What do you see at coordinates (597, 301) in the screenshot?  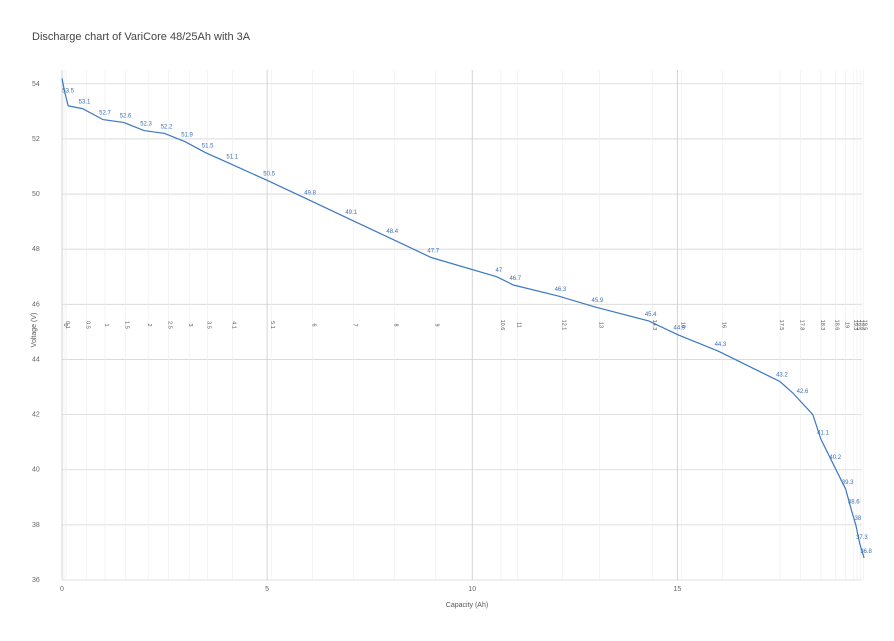 I see `data-label: 45.9` at bounding box center [597, 301].